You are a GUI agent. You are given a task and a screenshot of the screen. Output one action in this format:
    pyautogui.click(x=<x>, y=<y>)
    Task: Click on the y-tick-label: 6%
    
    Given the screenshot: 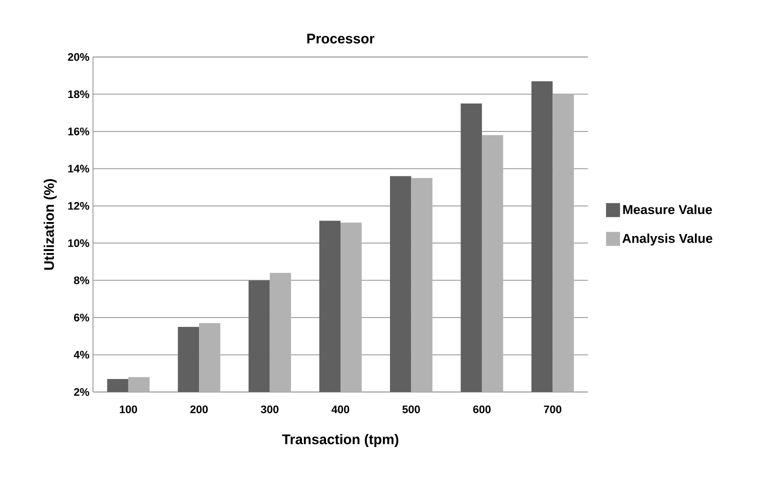 What is the action you would take?
    pyautogui.click(x=82, y=318)
    